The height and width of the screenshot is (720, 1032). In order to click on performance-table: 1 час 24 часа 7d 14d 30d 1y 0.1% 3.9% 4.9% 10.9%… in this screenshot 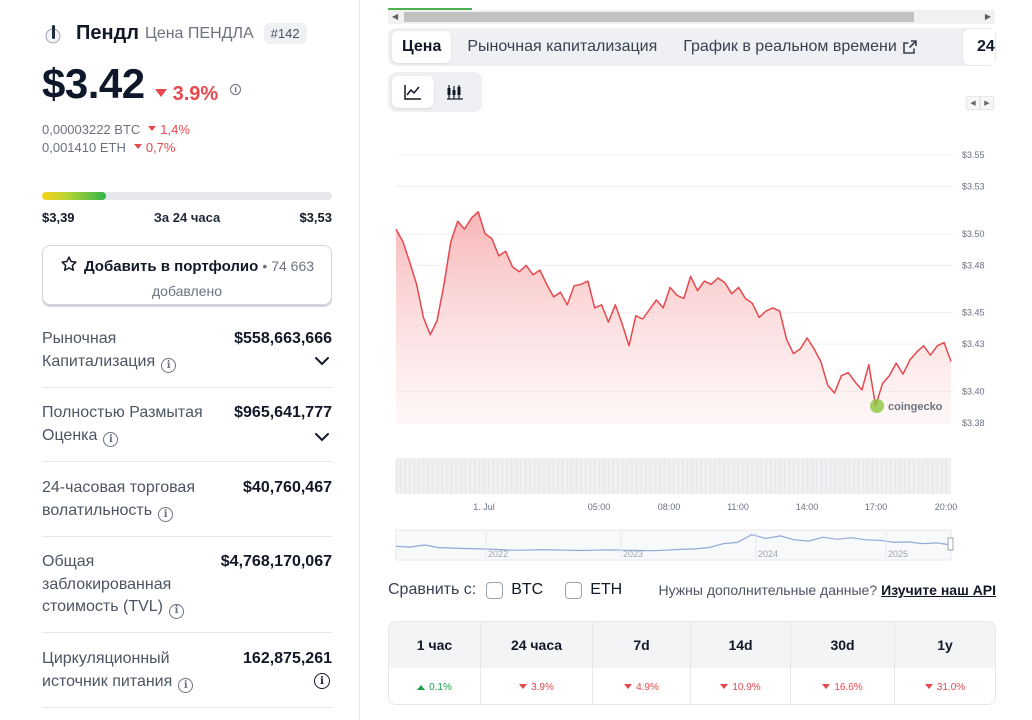, I will do `click(692, 663)`.